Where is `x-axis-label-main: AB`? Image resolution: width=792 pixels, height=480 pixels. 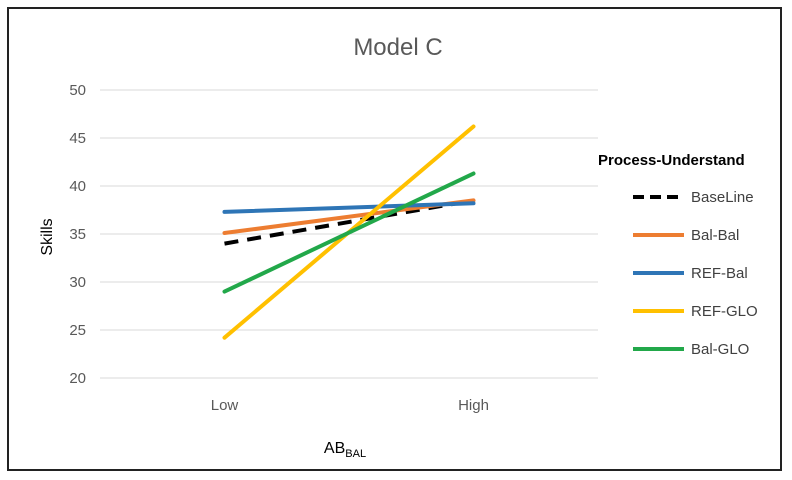
x-axis-label-main: AB is located at coordinates (334, 448).